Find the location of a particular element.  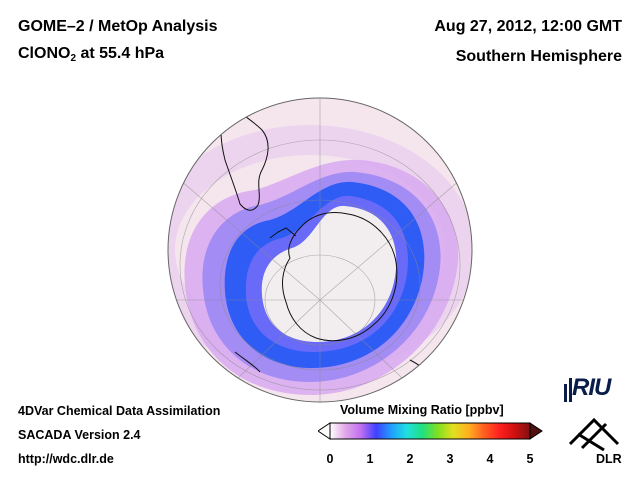

title-line1: GOME–2 / MetOp Analysis is located at coordinates (118, 26).